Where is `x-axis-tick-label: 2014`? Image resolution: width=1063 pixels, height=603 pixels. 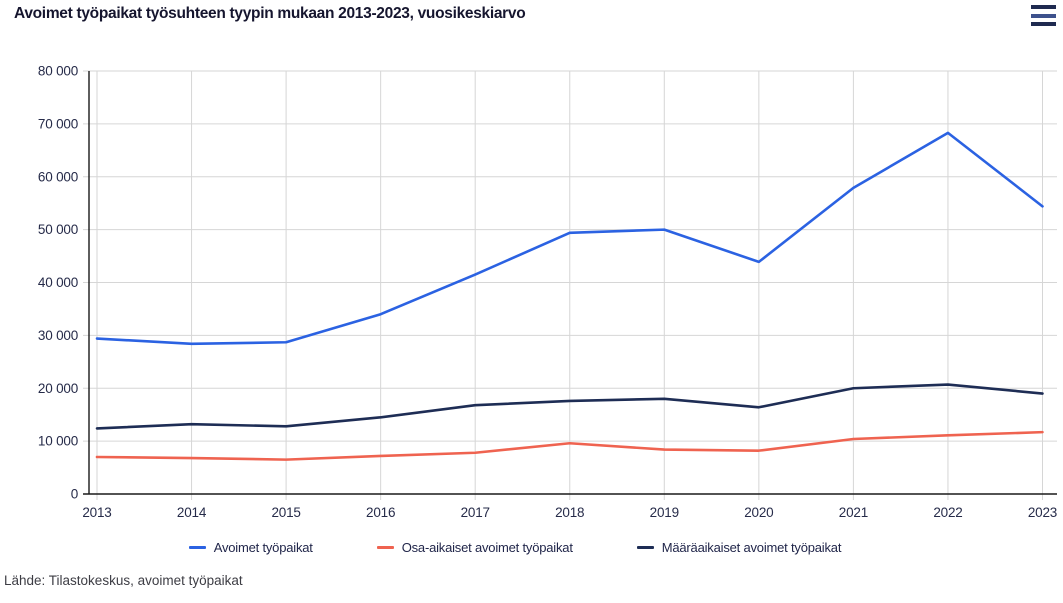
x-axis-tick-label: 2014 is located at coordinates (192, 512).